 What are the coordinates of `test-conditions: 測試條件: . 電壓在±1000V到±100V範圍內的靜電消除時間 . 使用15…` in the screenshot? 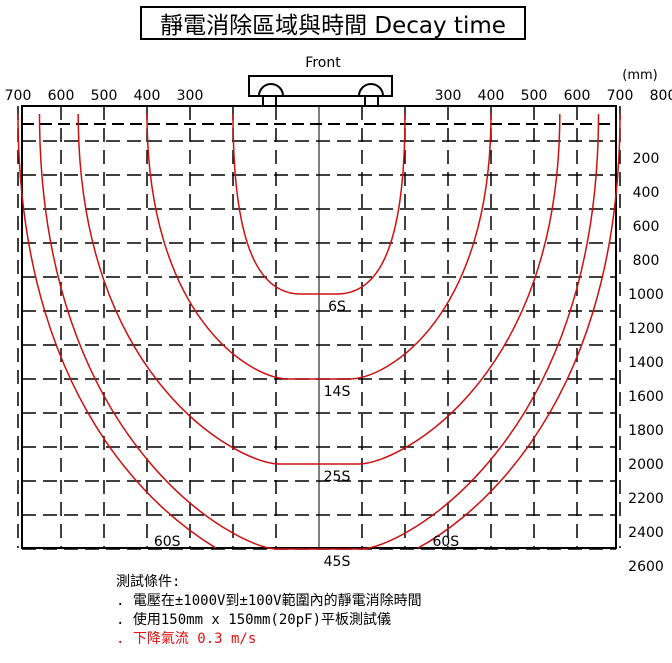 It's located at (269, 611).